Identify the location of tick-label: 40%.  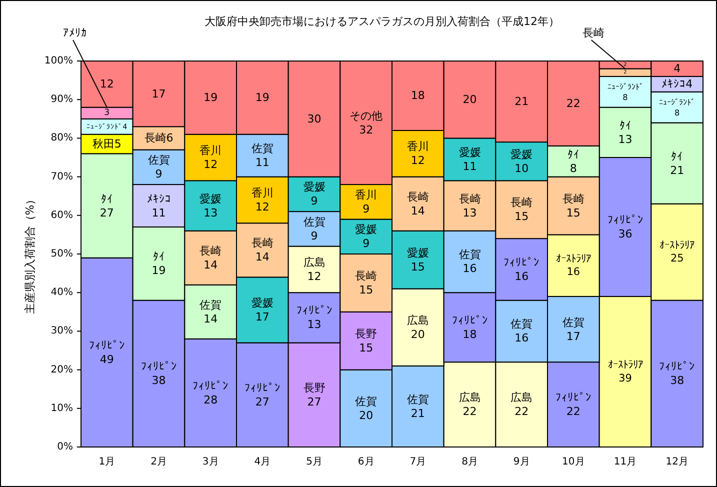
(61, 292).